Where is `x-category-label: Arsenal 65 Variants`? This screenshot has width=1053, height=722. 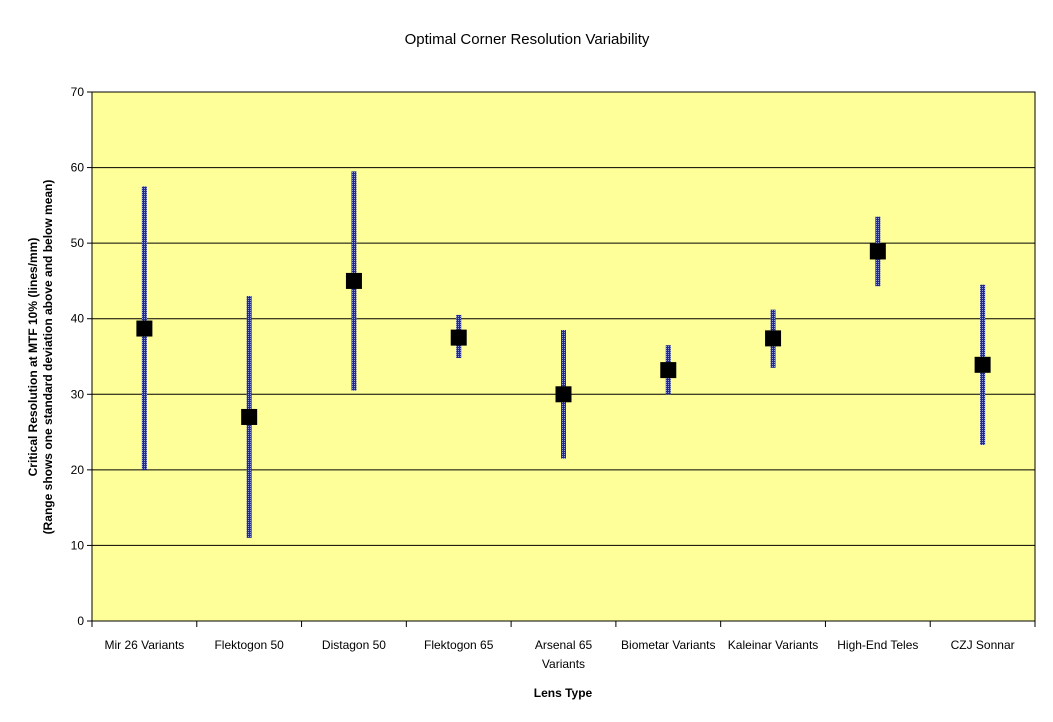 x-category-label: Arsenal 65 Variants is located at coordinates (564, 654).